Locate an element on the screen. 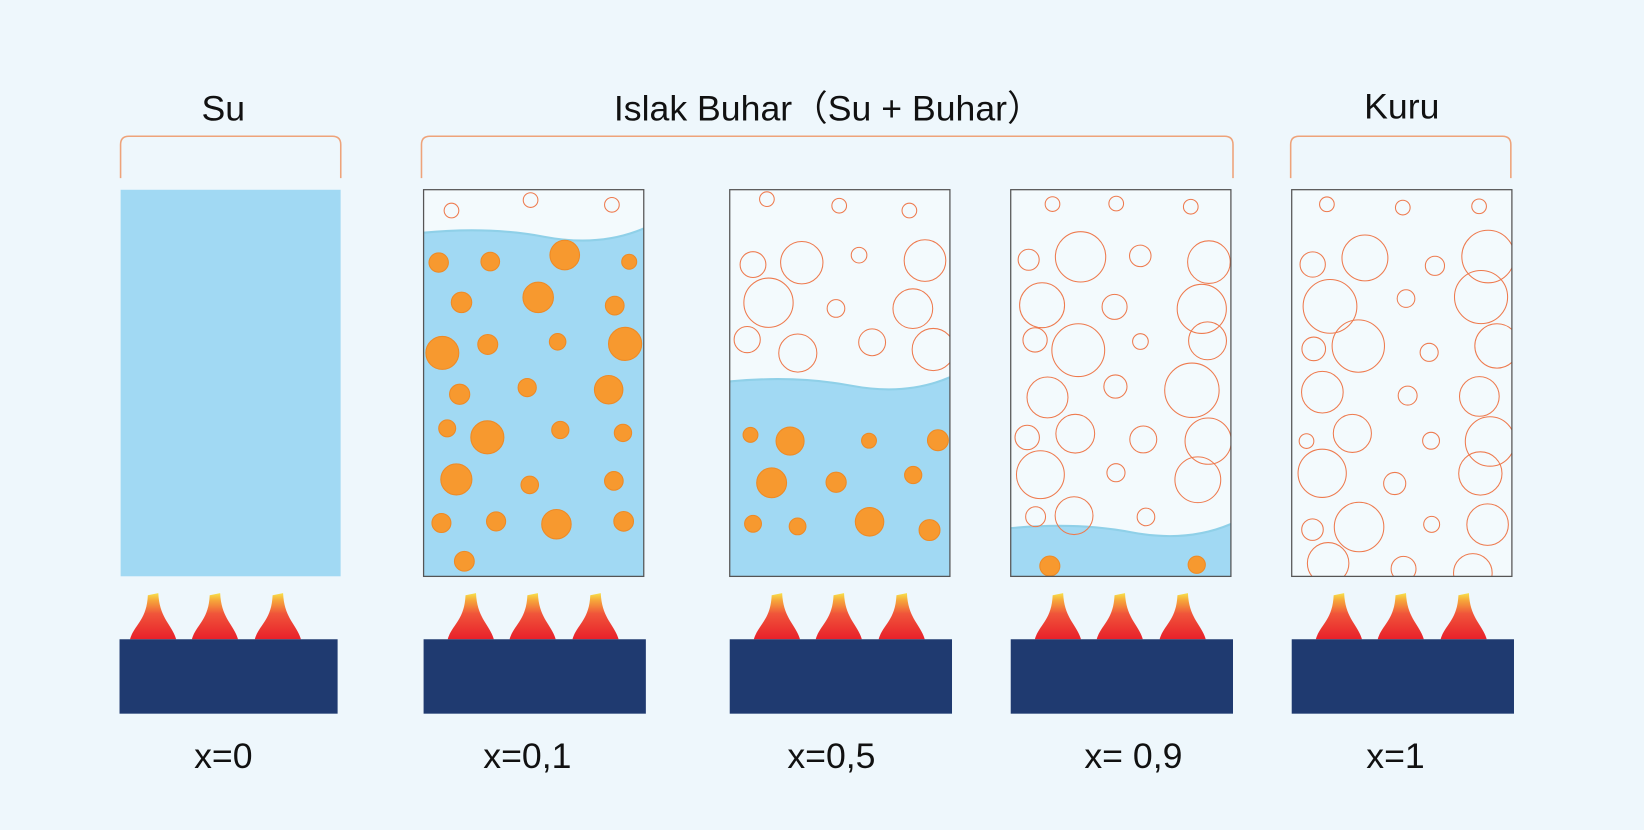 The image size is (1644, 830). water-surface is located at coordinates (533, 234).